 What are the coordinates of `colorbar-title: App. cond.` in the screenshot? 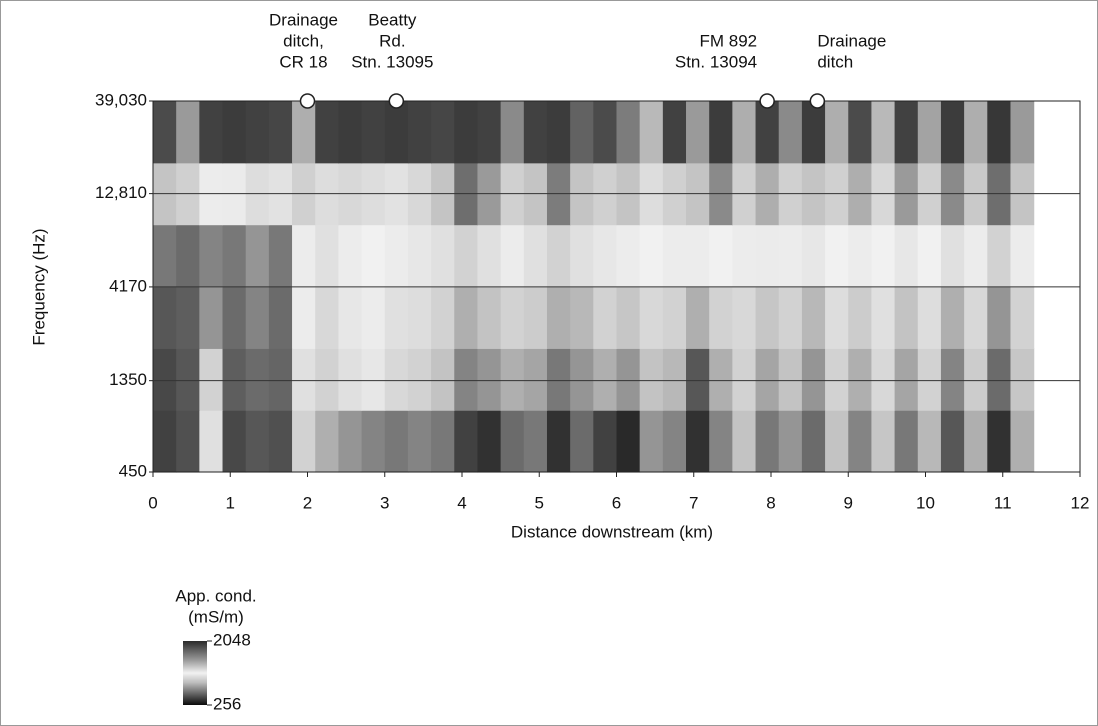 It's located at (215, 595).